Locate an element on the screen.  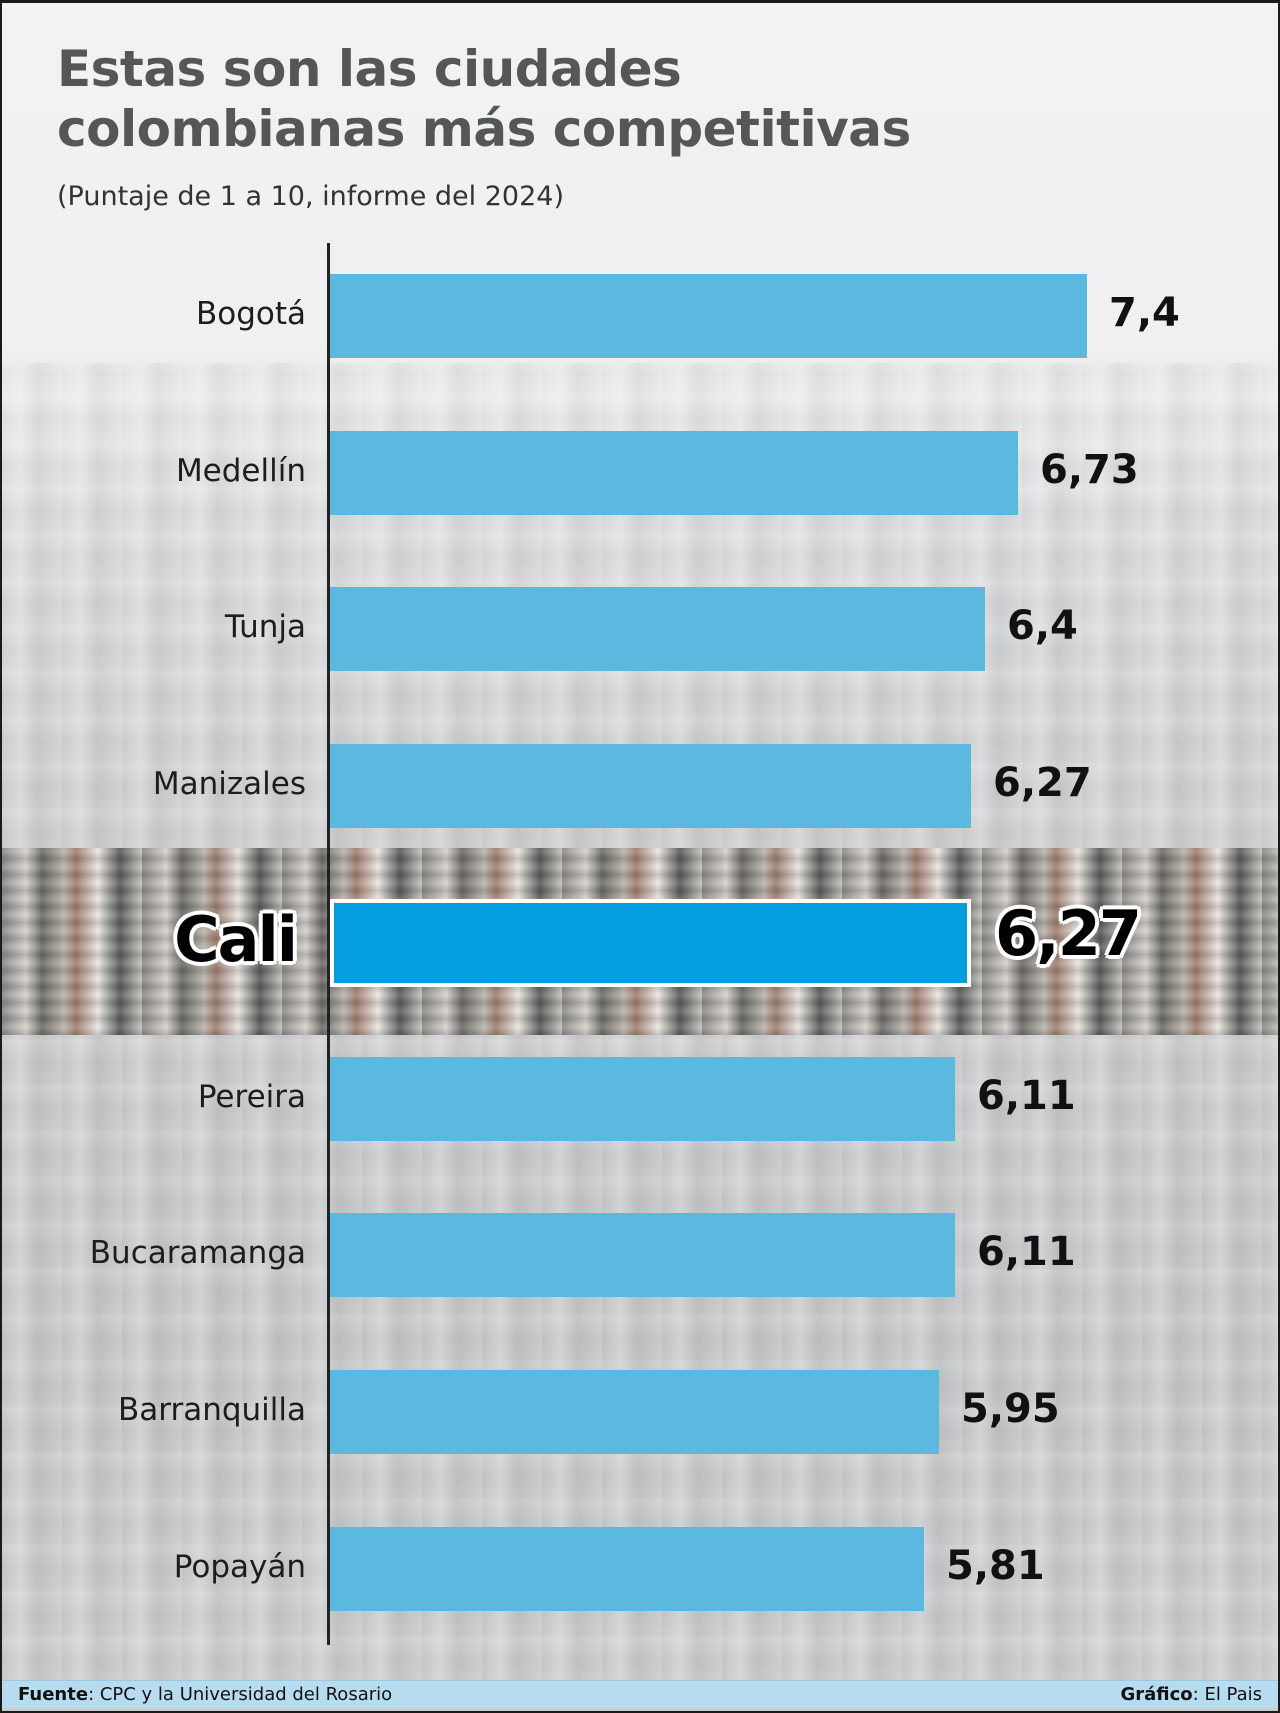
category-label: Popayán is located at coordinates (239, 1567).